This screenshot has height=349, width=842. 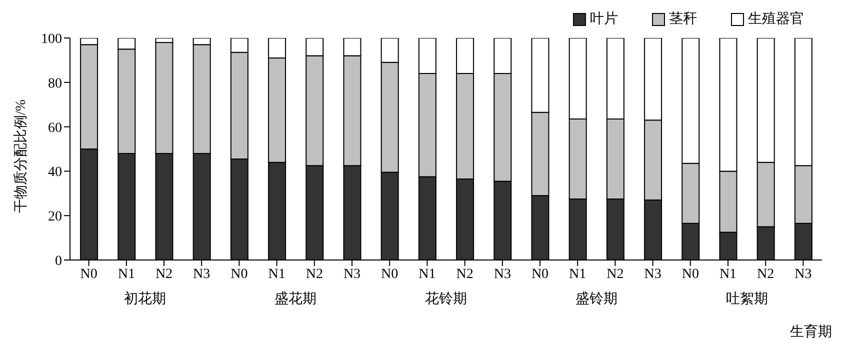 What do you see at coordinates (58, 261) in the screenshot?
I see `y-tick-label: 0` at bounding box center [58, 261].